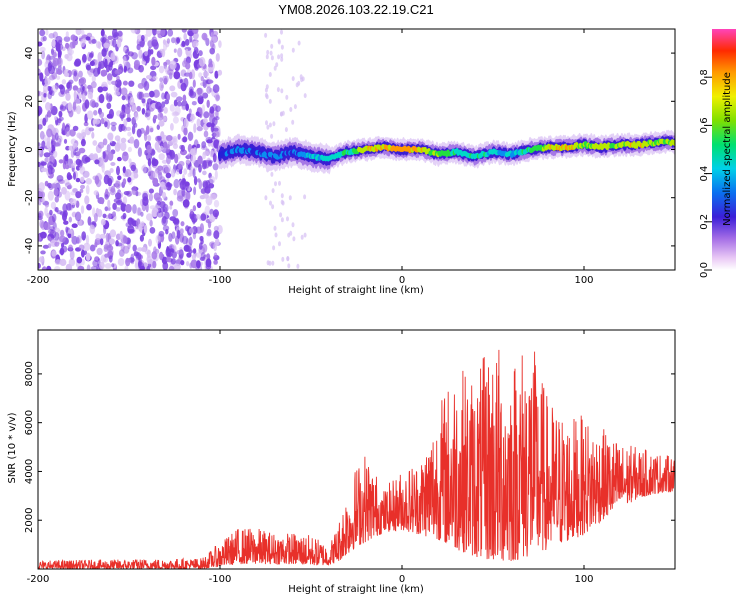  Describe the element at coordinates (12, 447) in the screenshot. I see `snr-ylabel: SNR (10 * v/v)` at that location.